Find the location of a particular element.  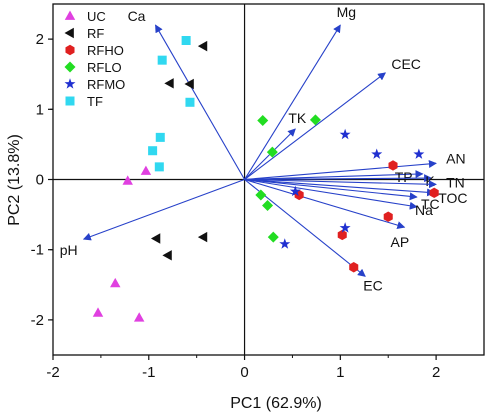

loading-vector-tn is located at coordinates (340, 183).